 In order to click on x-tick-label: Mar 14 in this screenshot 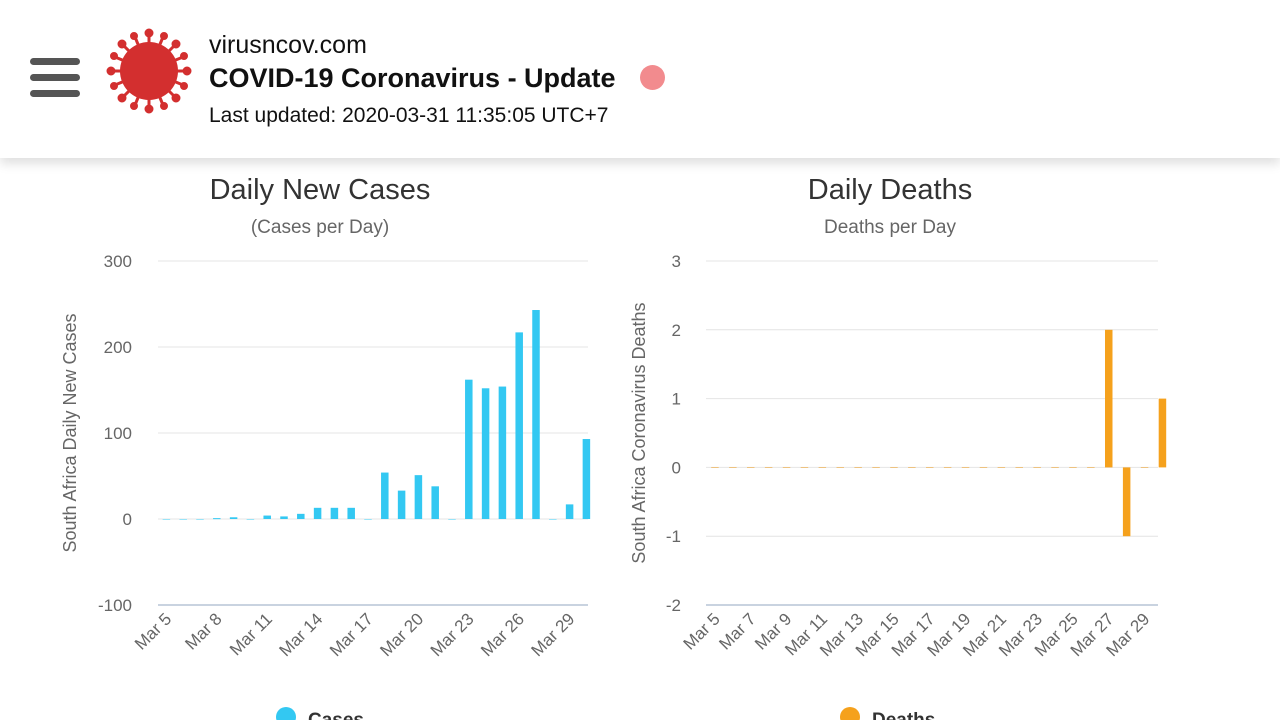, I will do `click(301, 634)`.